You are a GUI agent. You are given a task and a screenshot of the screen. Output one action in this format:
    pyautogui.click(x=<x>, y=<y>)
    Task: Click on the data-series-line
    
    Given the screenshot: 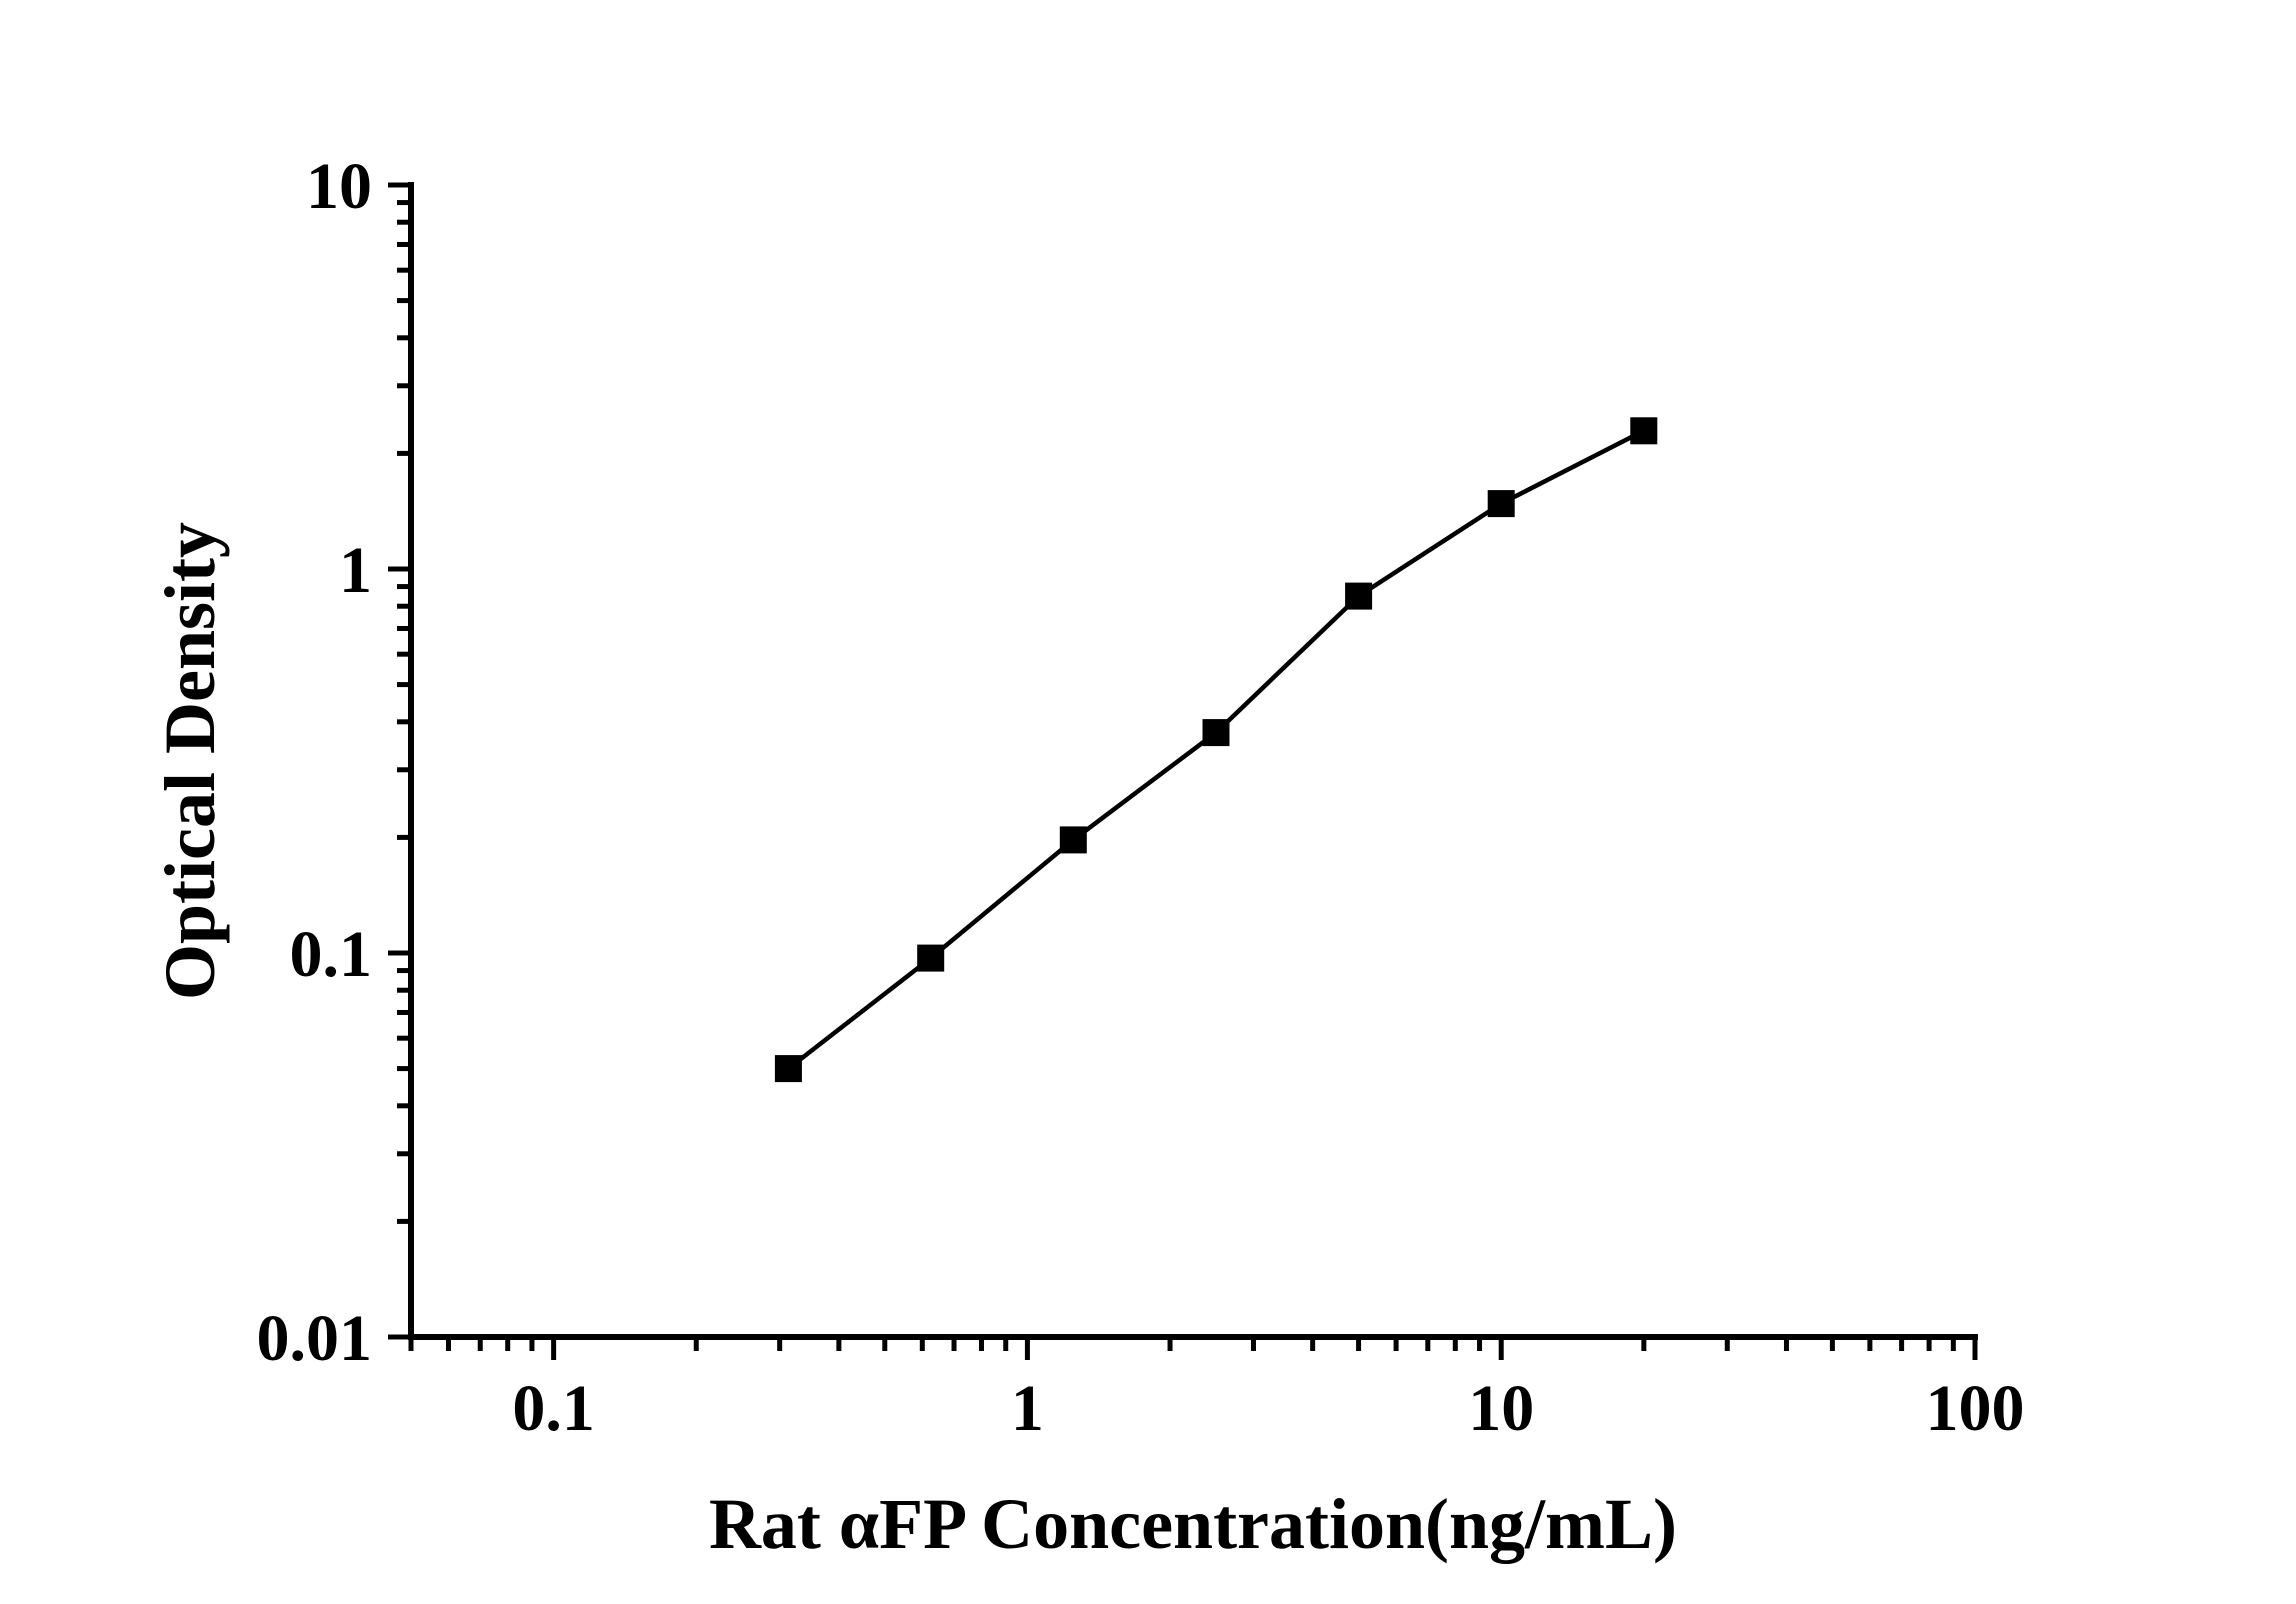 What is the action you would take?
    pyautogui.click(x=1216, y=749)
    